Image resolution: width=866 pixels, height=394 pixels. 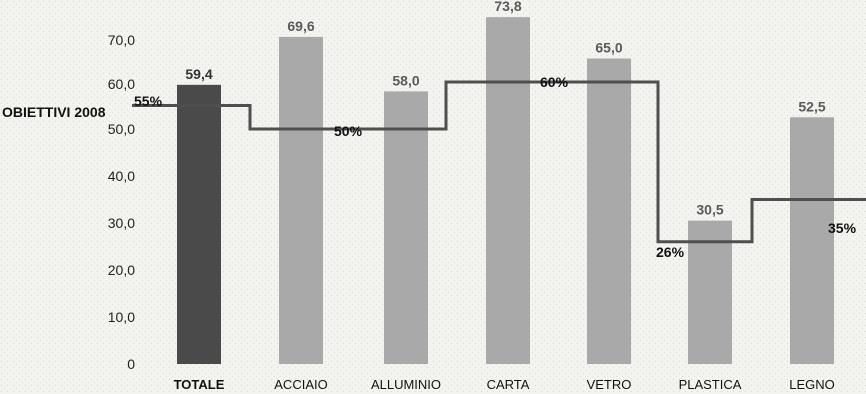 I want to click on y-tick-label: 20,0, so click(x=121, y=270).